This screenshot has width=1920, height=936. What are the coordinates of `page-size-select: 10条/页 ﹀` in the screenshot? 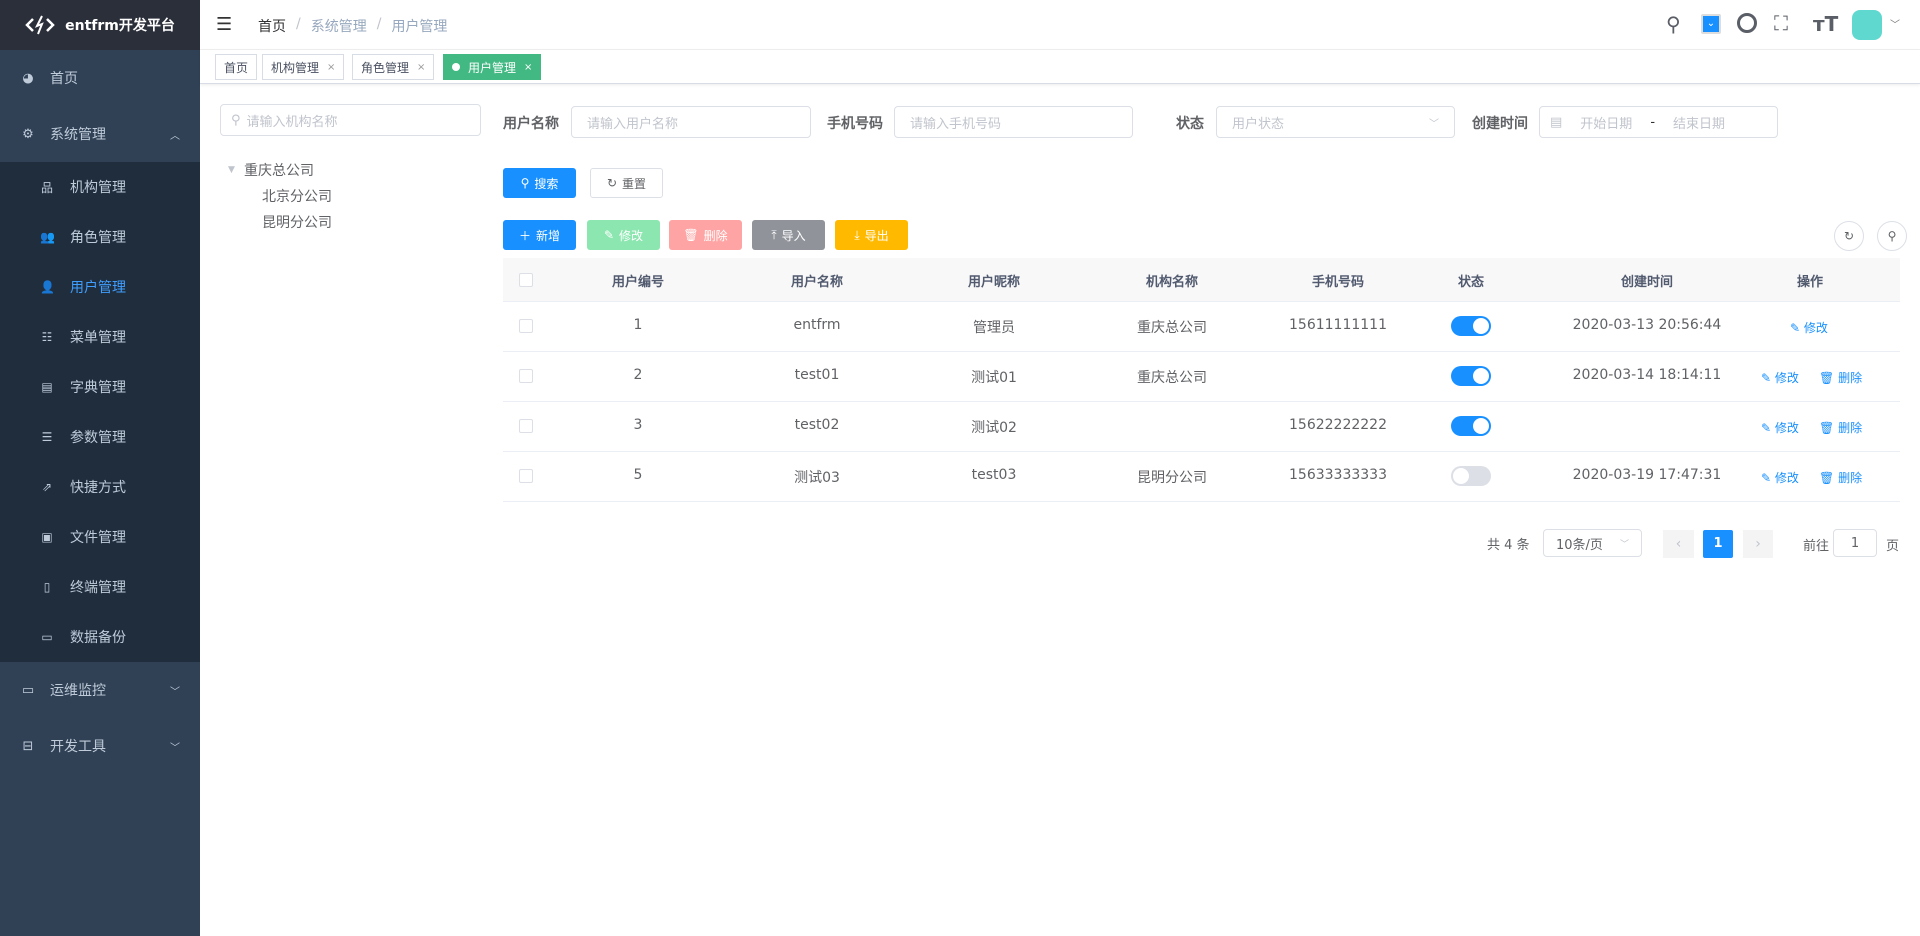 It's located at (1592, 543).